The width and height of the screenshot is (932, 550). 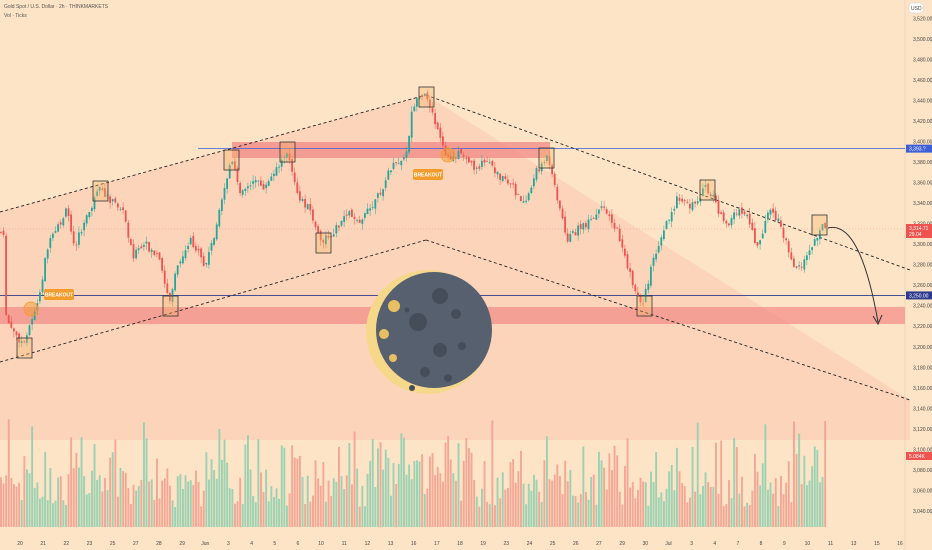 What do you see at coordinates (418, 322) in the screenshot?
I see `moon-crater` at bounding box center [418, 322].